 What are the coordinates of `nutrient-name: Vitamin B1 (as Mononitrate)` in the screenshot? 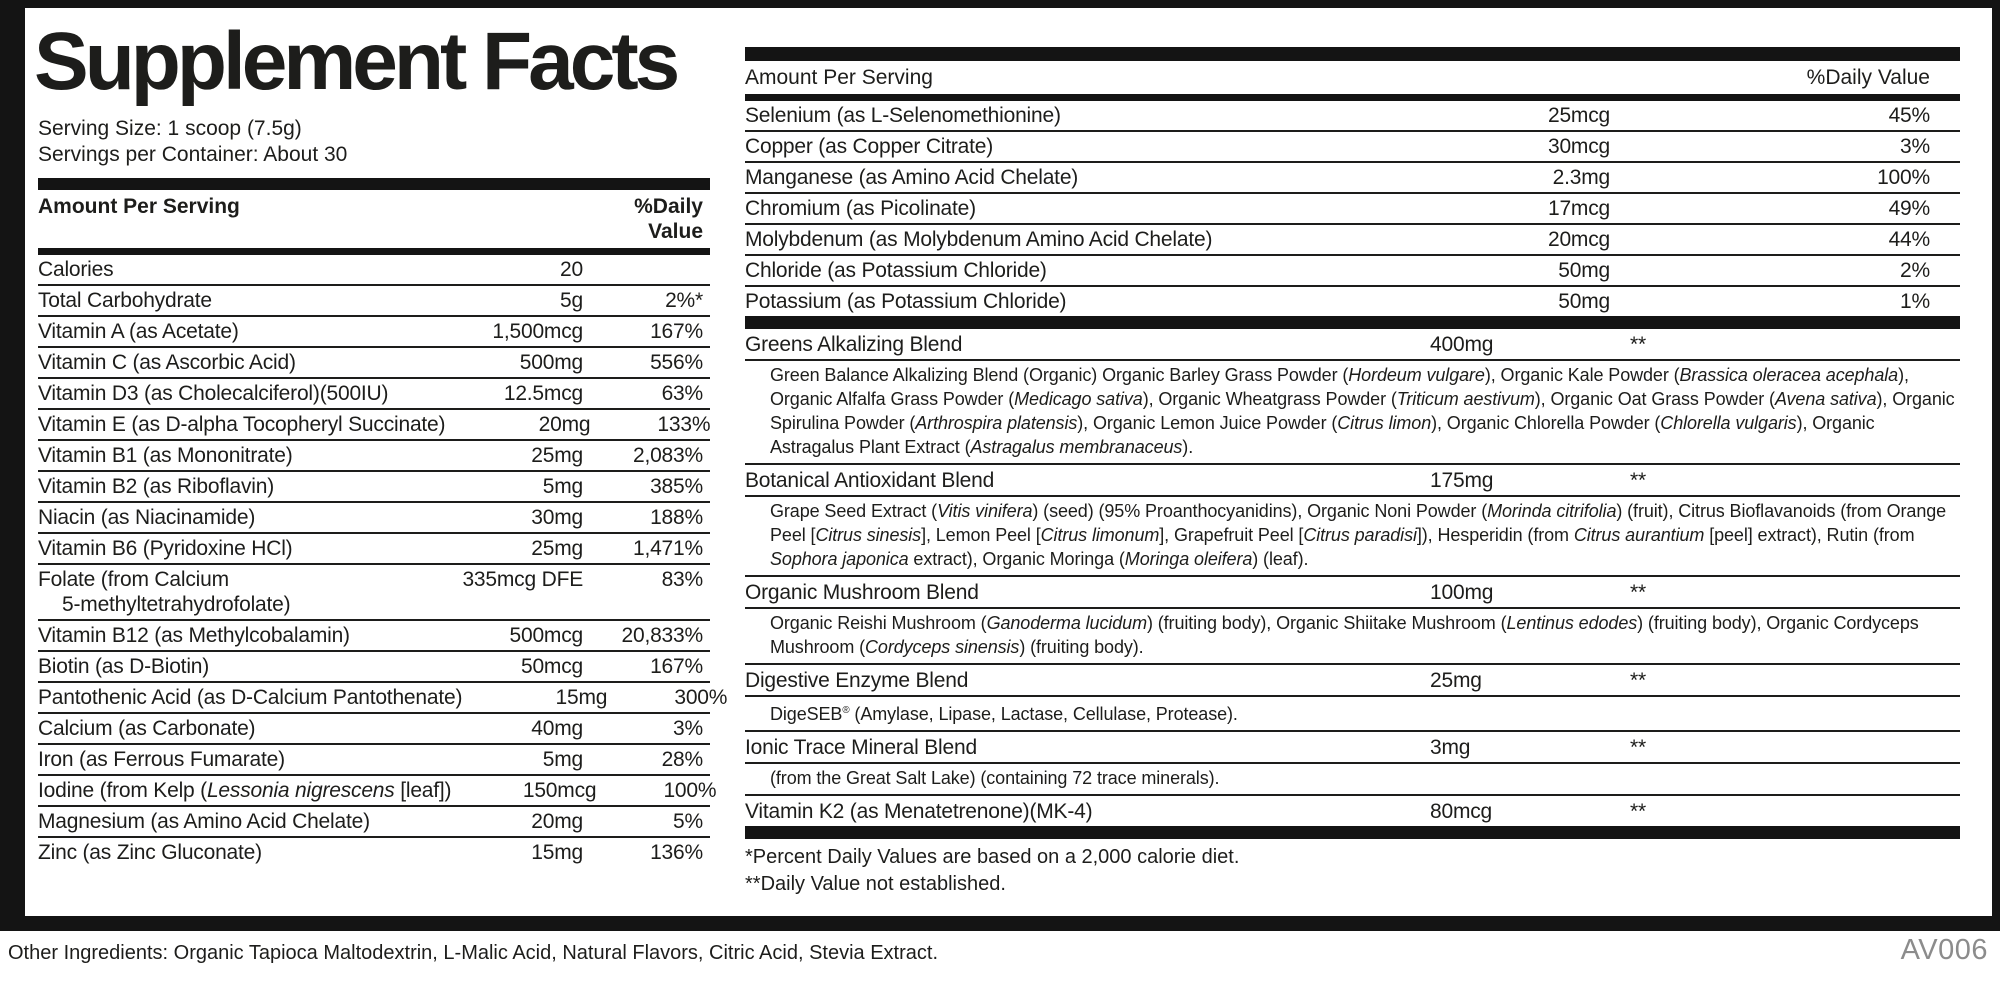 It's located at (165, 455).